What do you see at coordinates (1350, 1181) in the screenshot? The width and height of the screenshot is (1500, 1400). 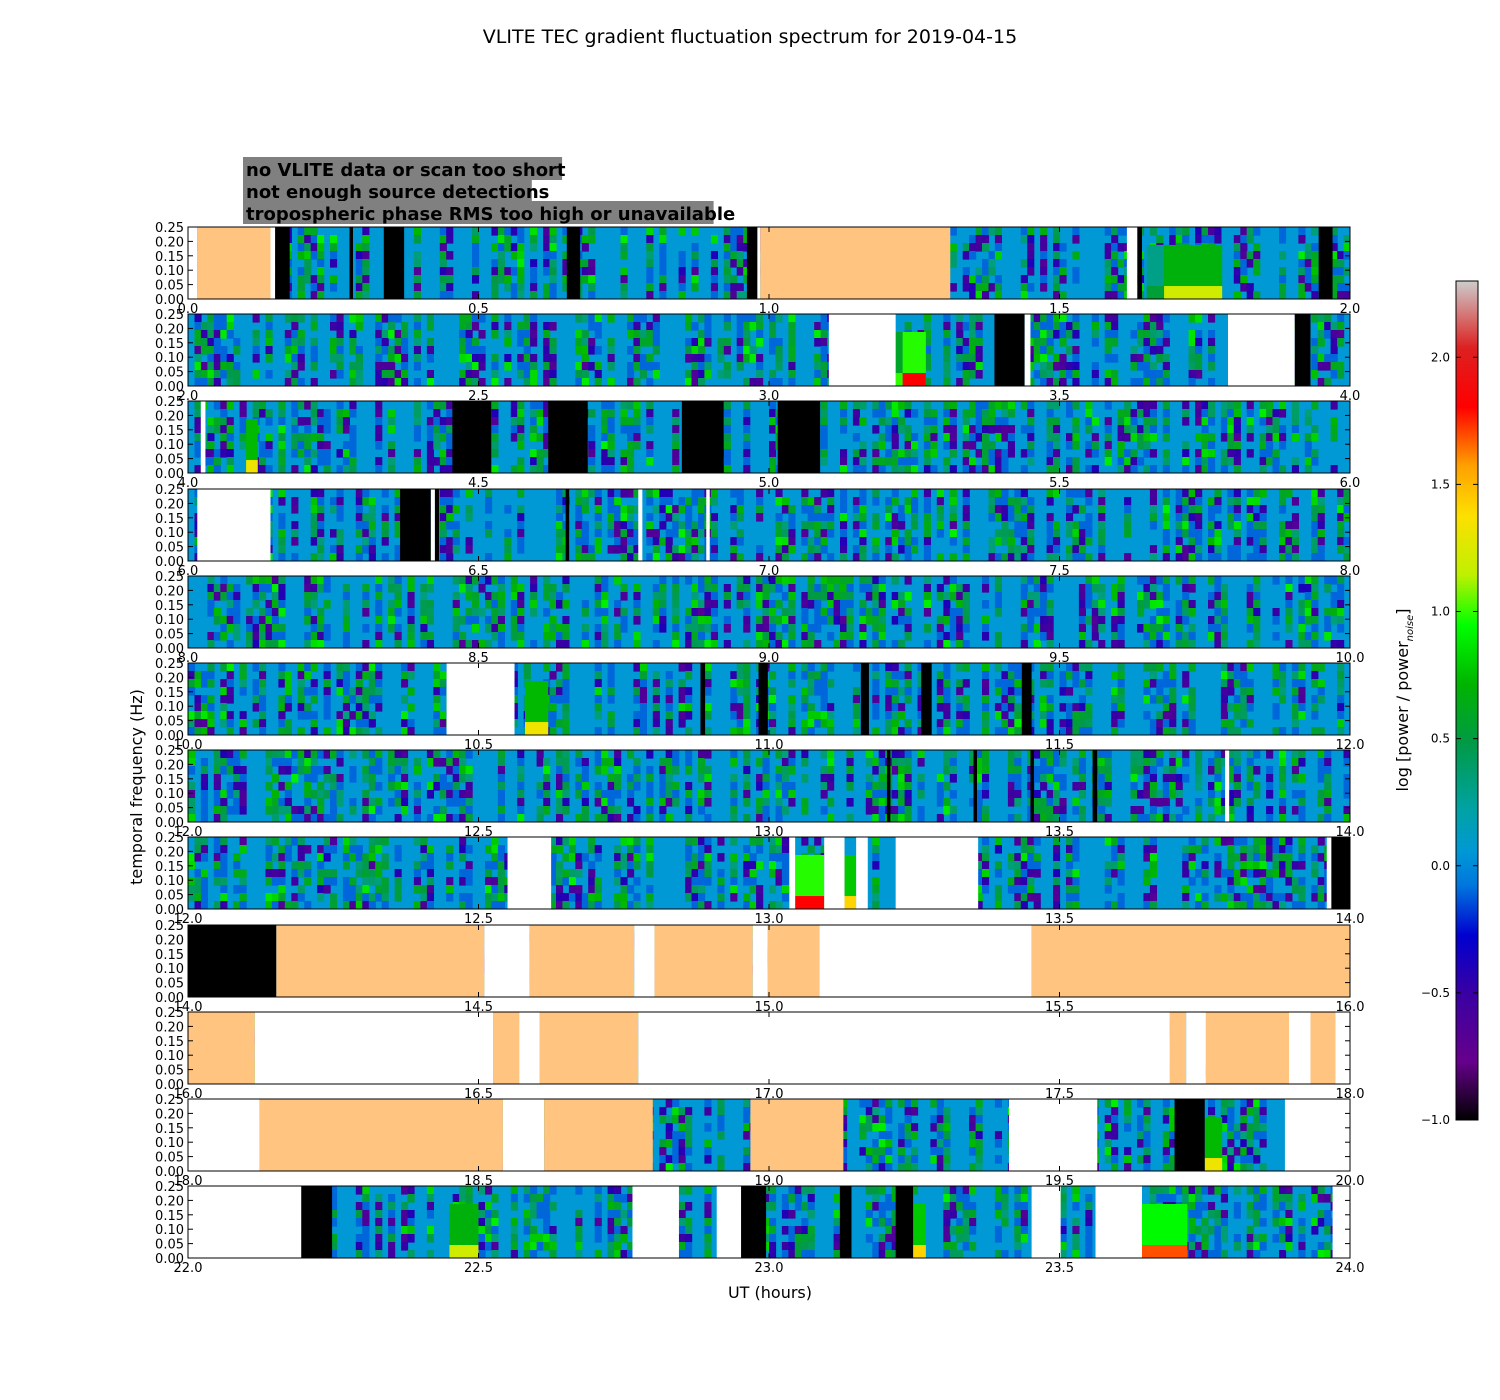 I see `x-tick-label: 20.0` at bounding box center [1350, 1181].